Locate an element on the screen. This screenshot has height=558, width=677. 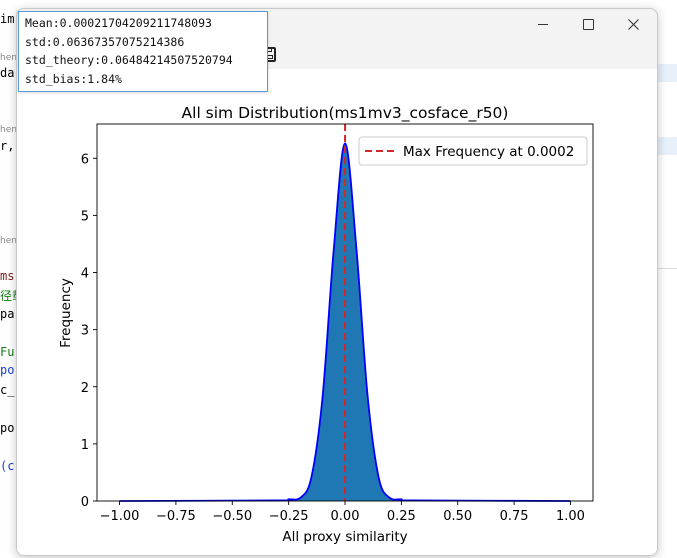
editor-code-line: da is located at coordinates (7, 73).